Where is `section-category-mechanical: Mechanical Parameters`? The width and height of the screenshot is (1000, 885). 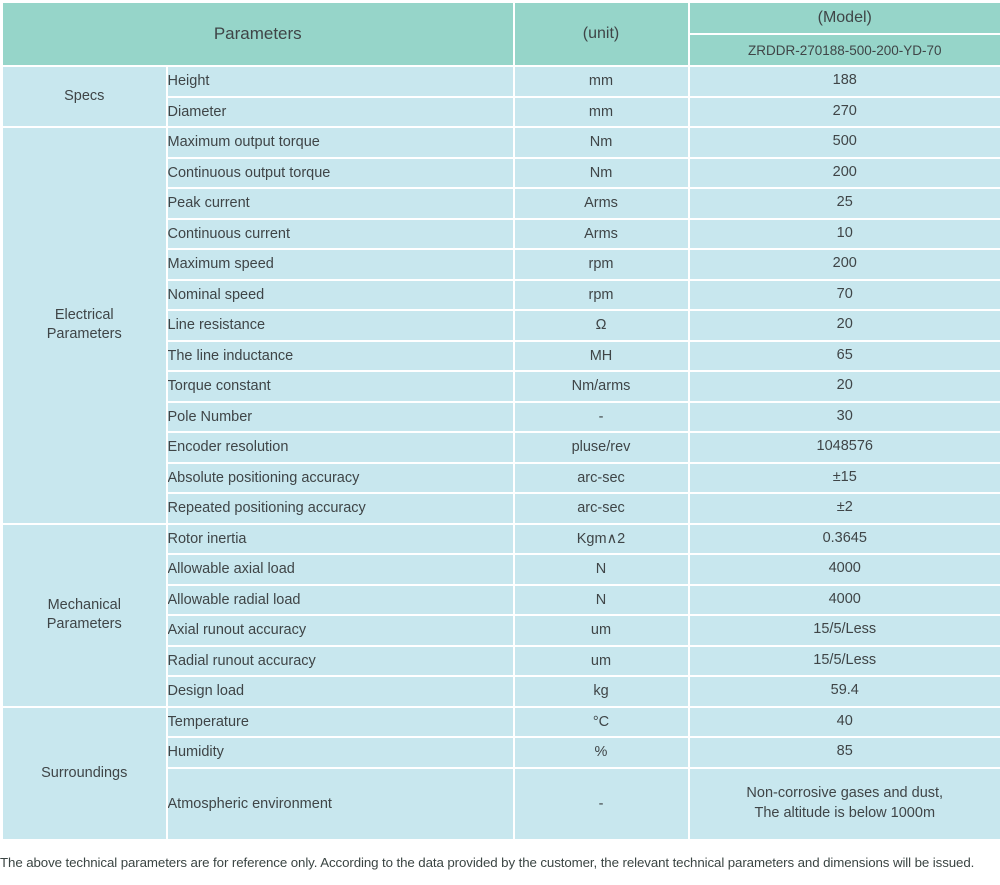 section-category-mechanical: Mechanical Parameters is located at coordinates (84, 615).